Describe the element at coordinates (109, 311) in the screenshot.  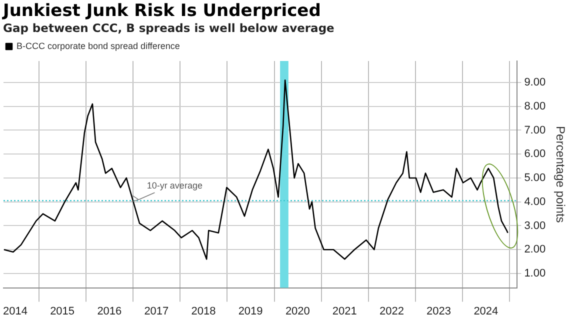
I see `x-tick-label: 2016` at that location.